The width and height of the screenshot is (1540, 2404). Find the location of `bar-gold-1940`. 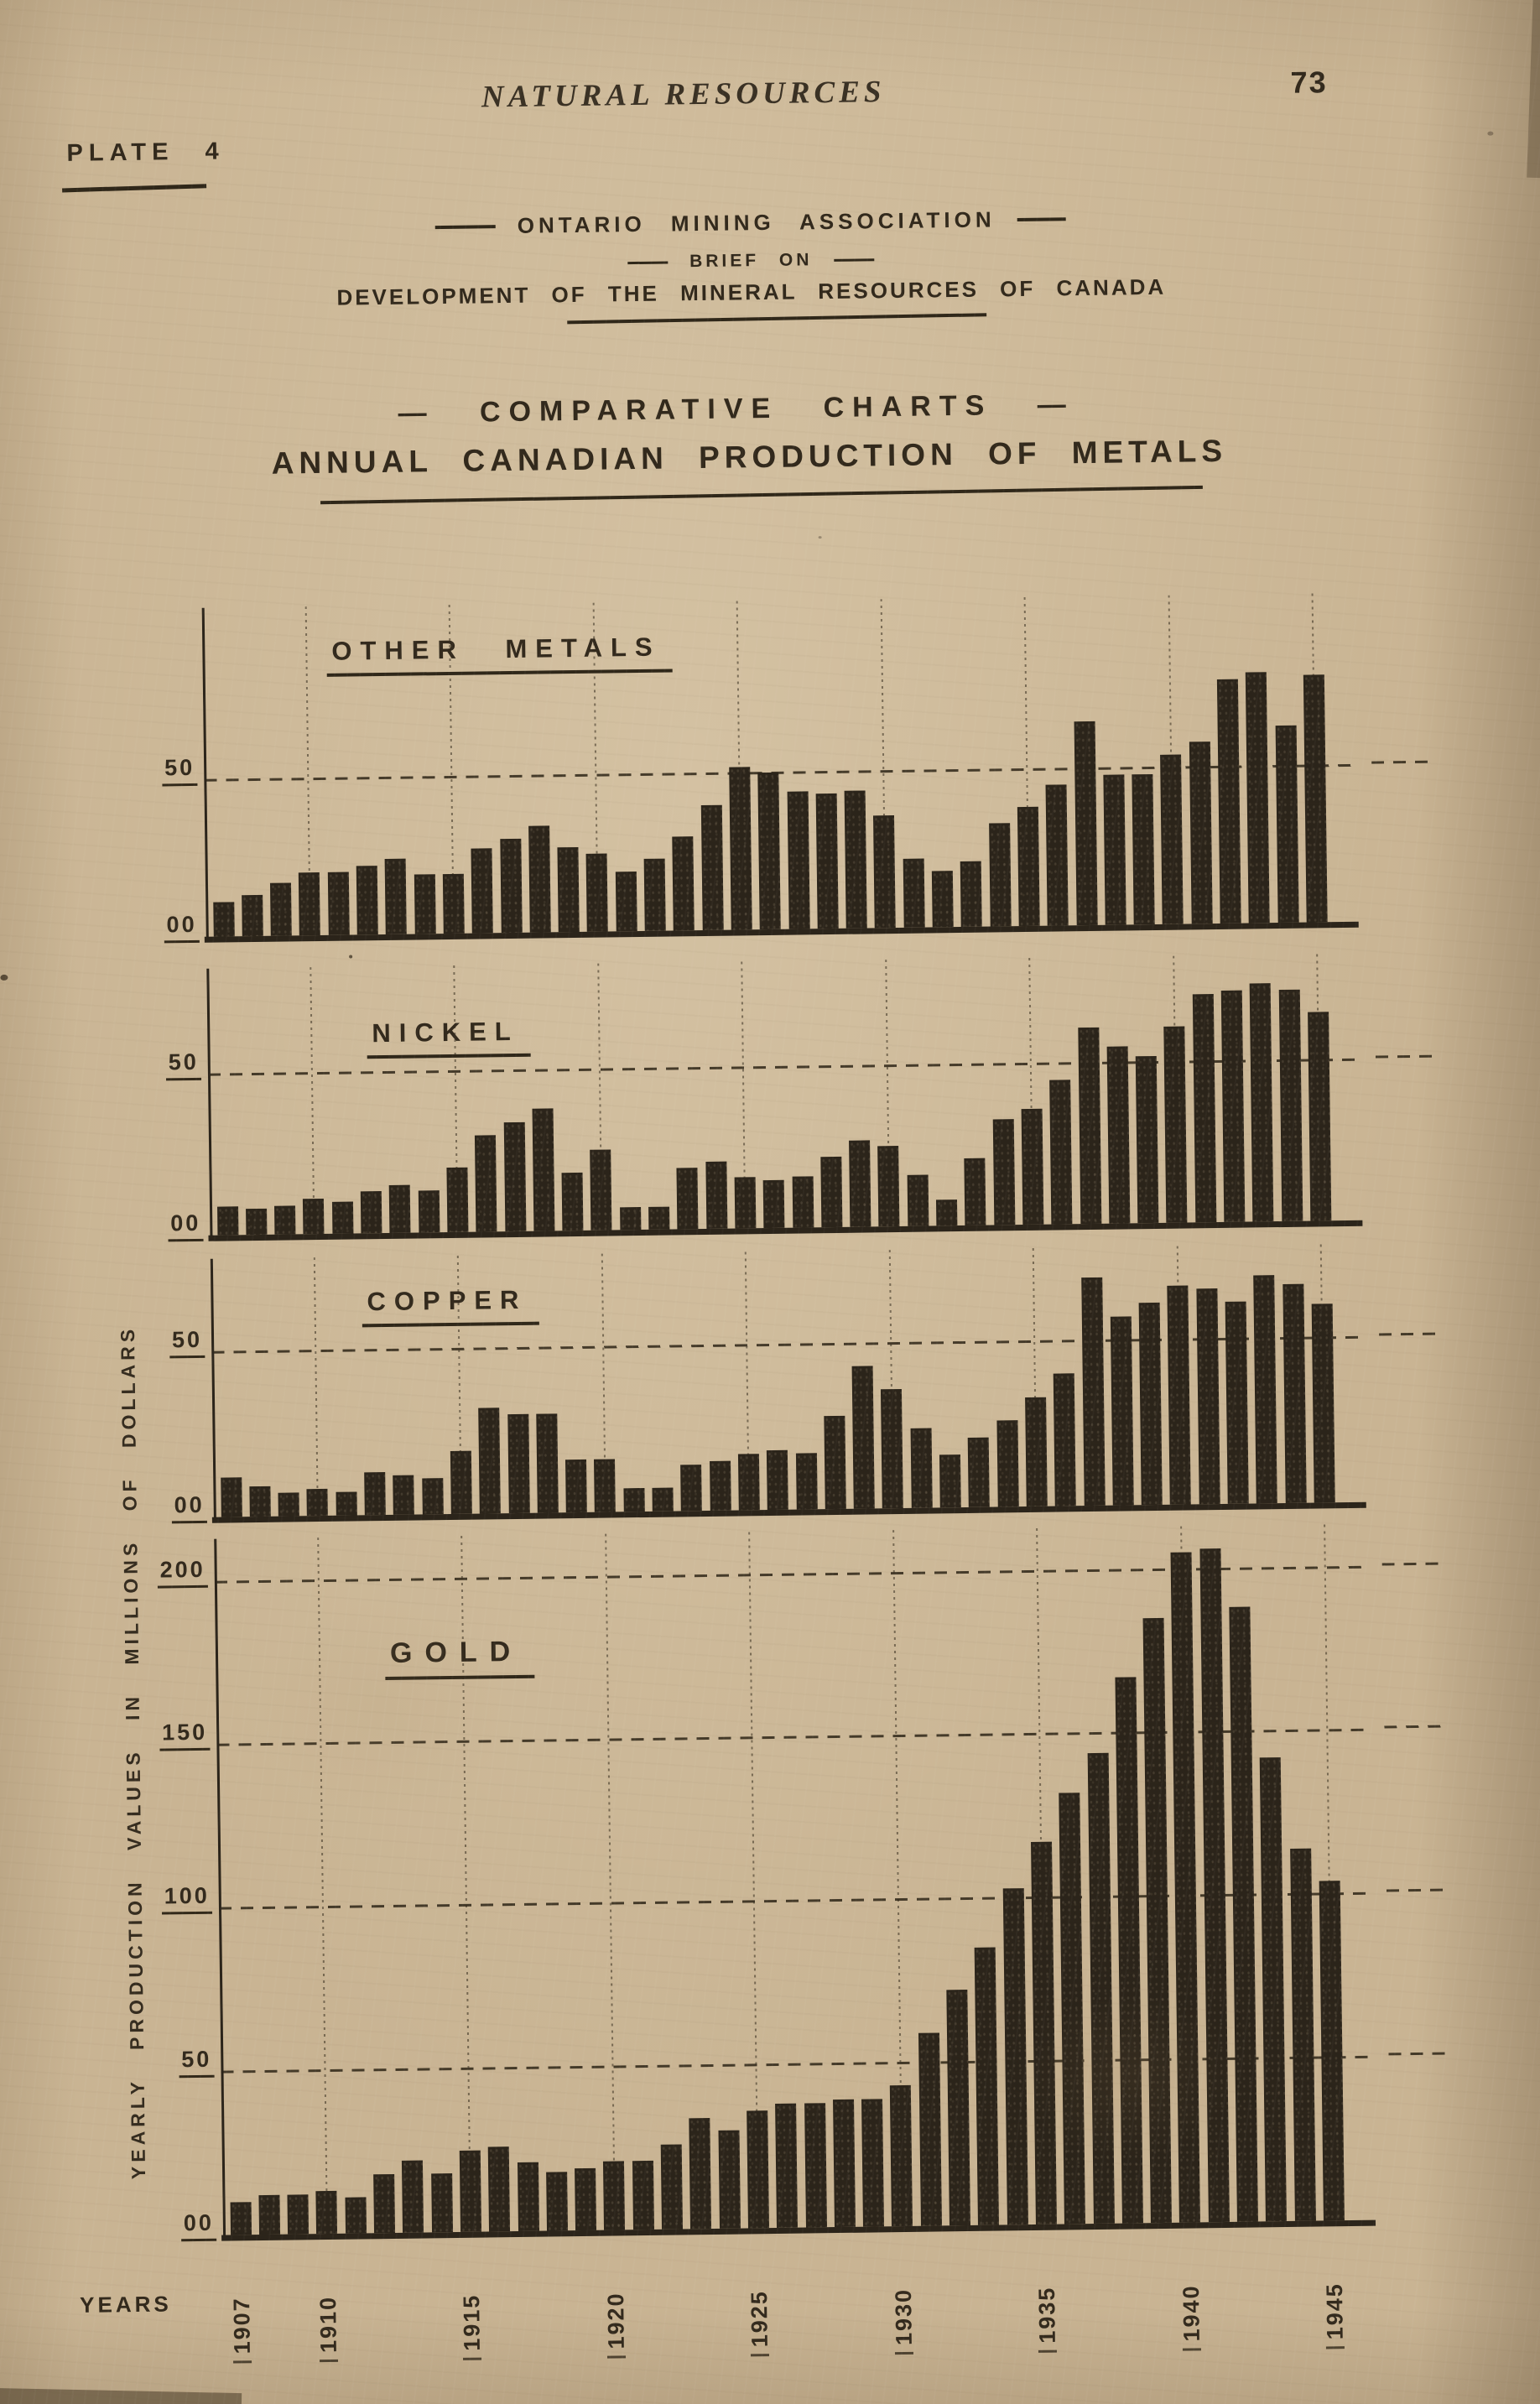

bar-gold-1940 is located at coordinates (1185, 1887).